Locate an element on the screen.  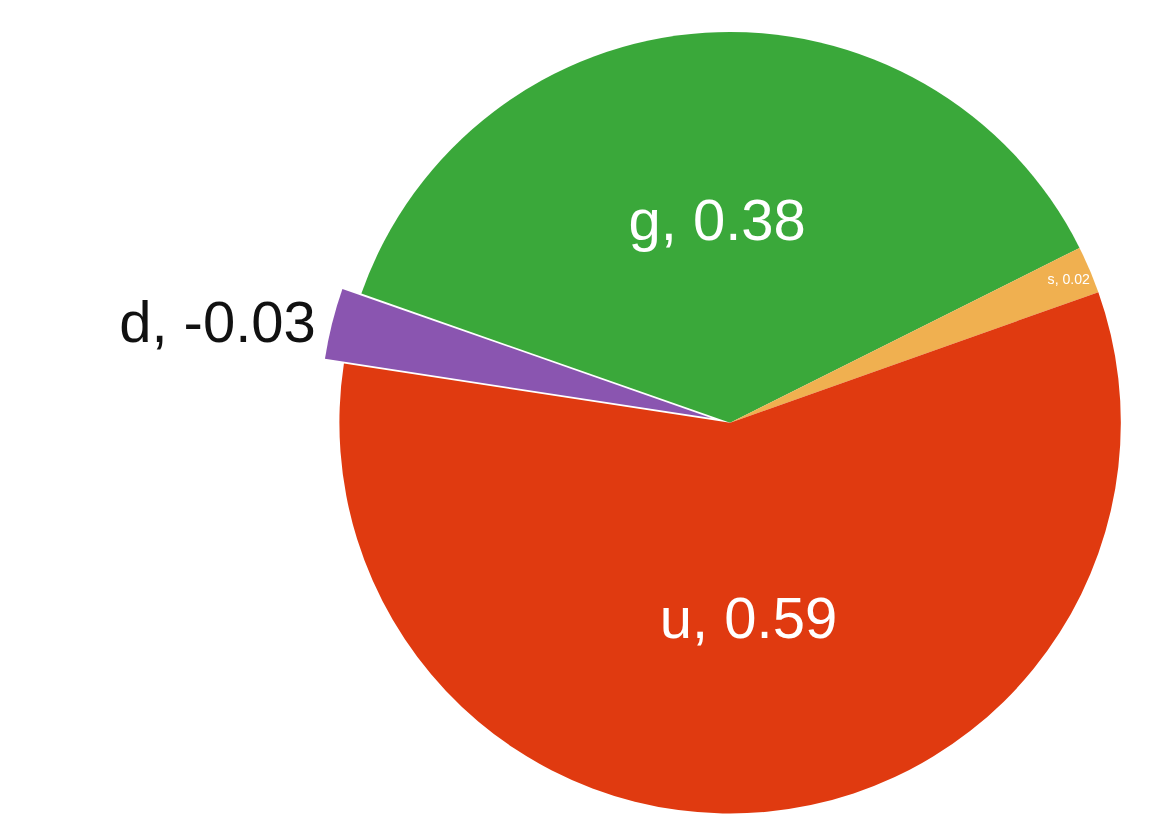
slice-label: g, 0.38 is located at coordinates (717, 220).